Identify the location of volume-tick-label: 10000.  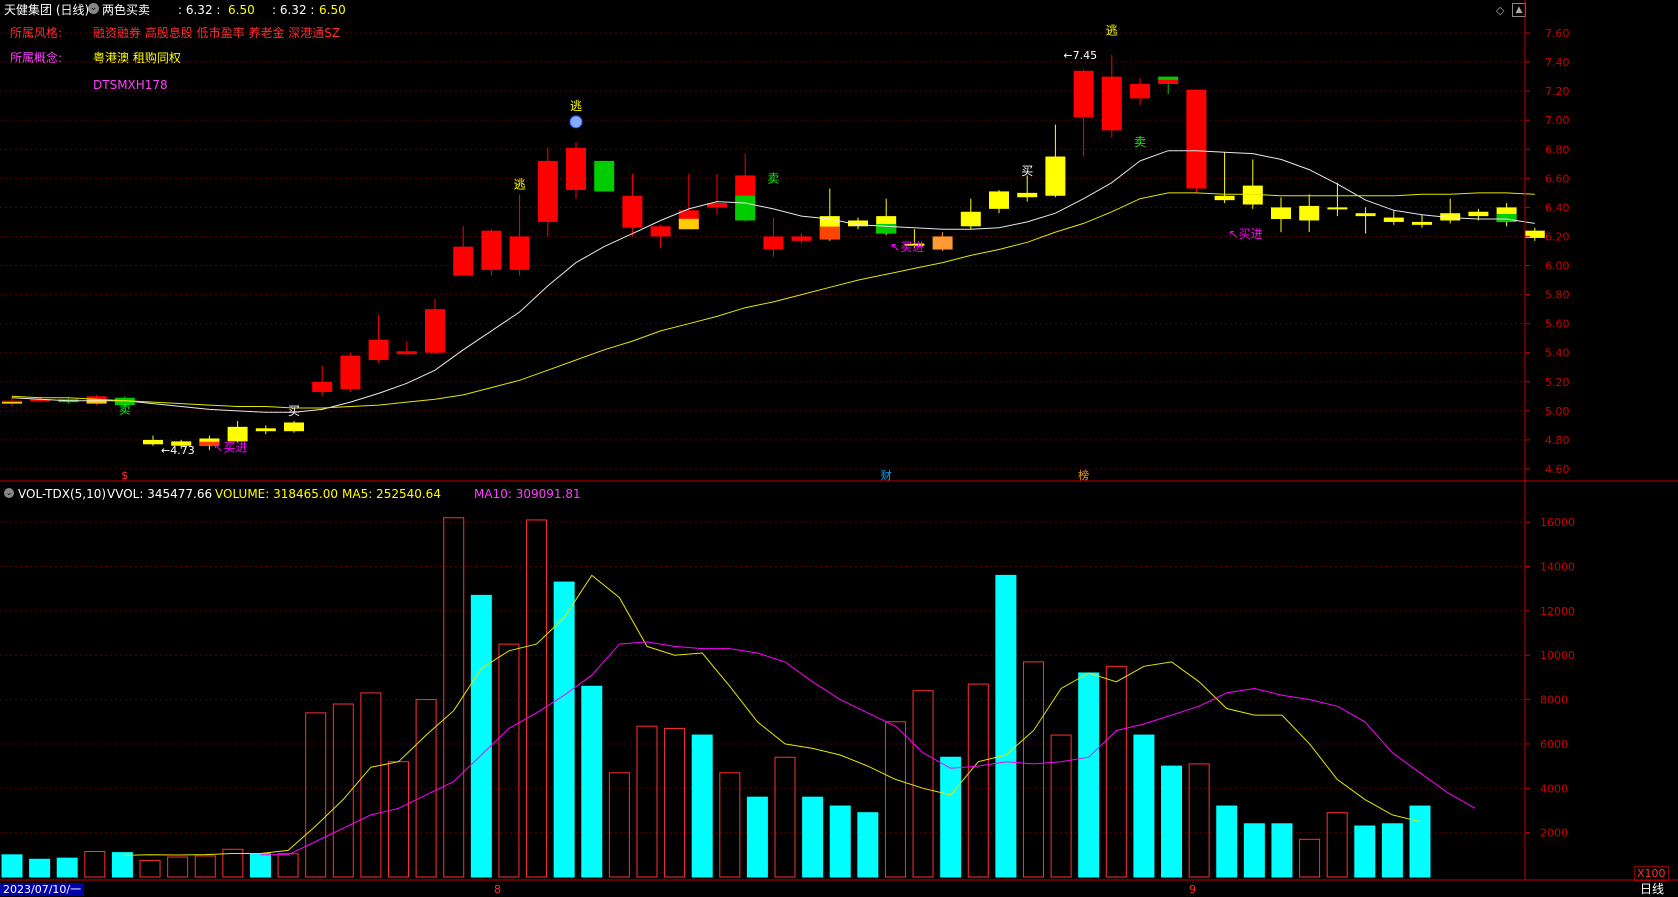
(1557, 655).